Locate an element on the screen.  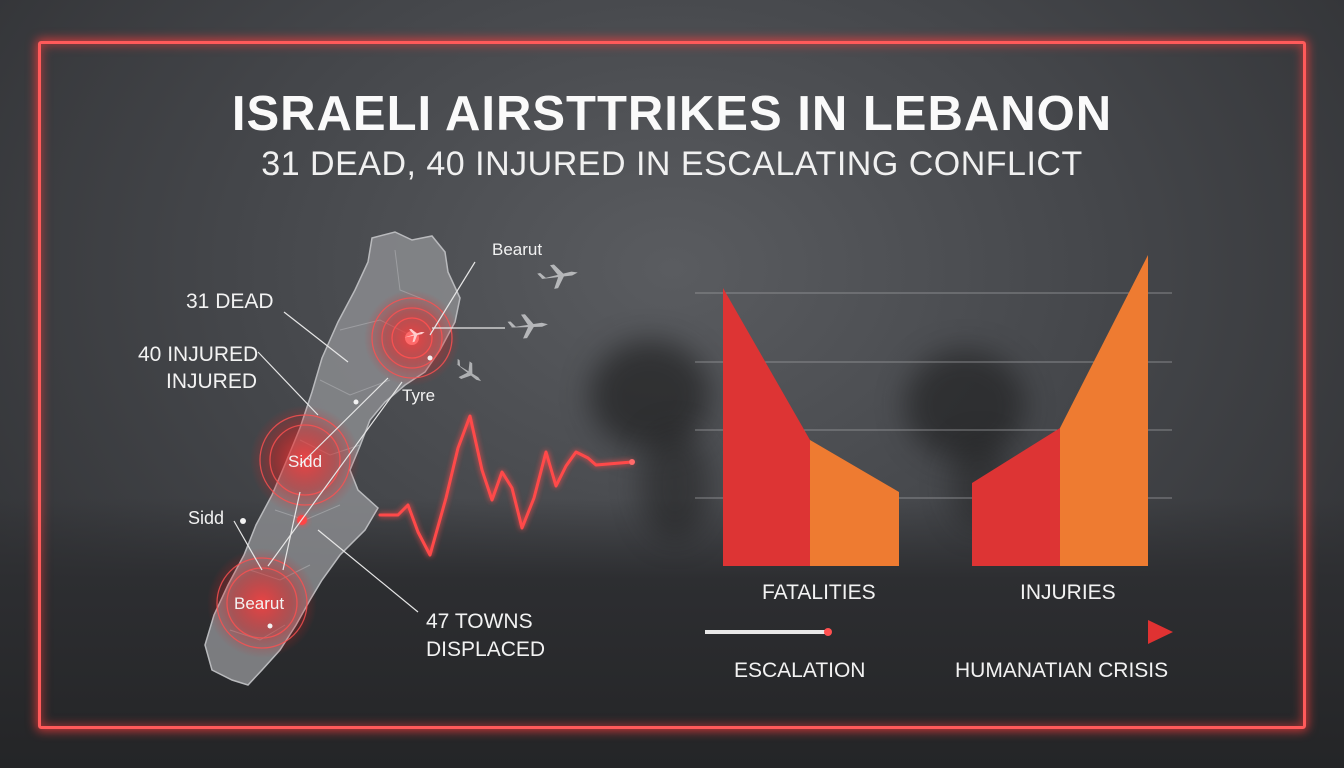
smoke-plume-left-lower is located at coordinates (675, 485).